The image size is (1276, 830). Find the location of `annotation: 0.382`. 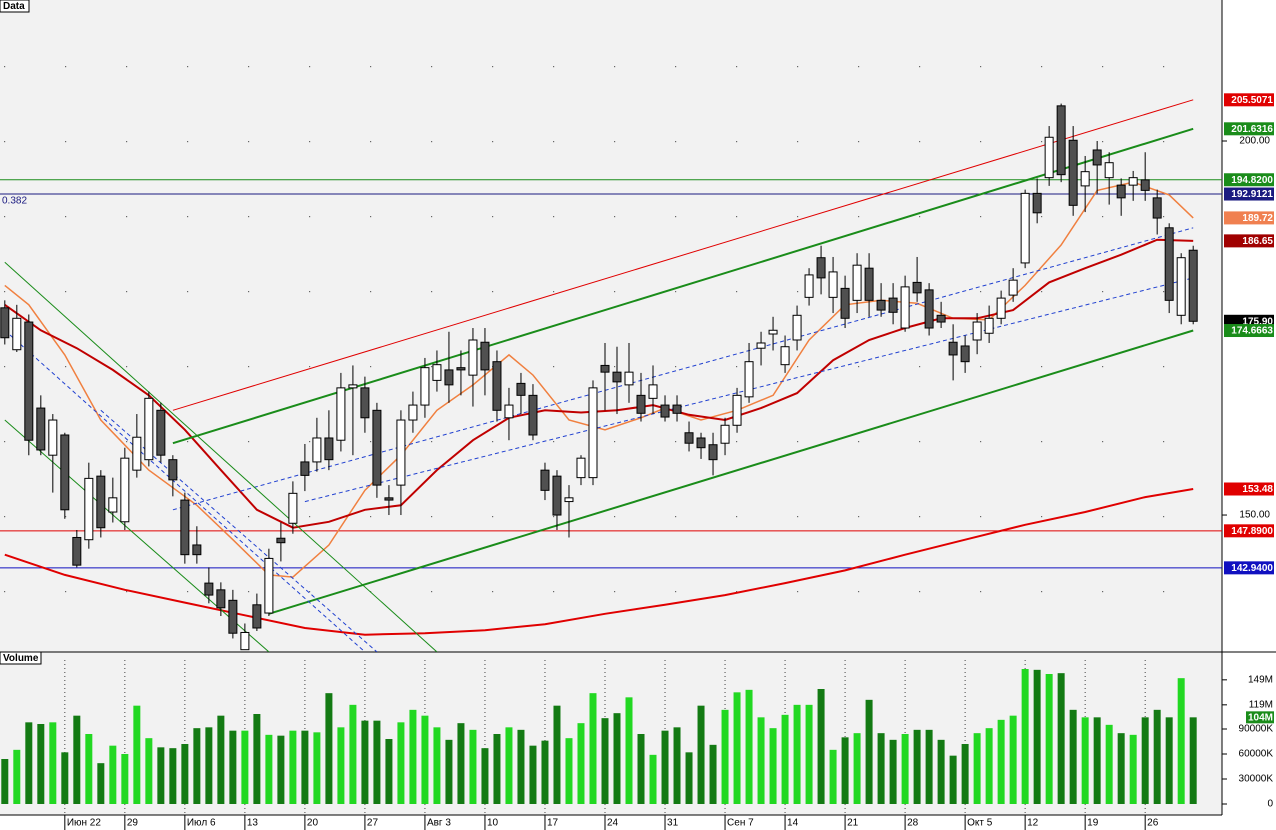

annotation: 0.382 is located at coordinates (14, 201).